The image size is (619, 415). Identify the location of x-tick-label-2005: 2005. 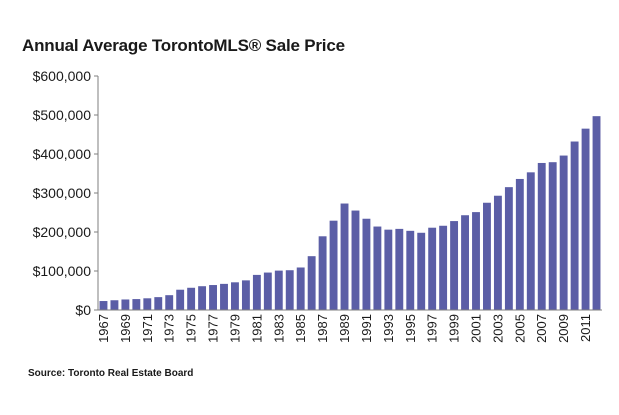
(519, 328).